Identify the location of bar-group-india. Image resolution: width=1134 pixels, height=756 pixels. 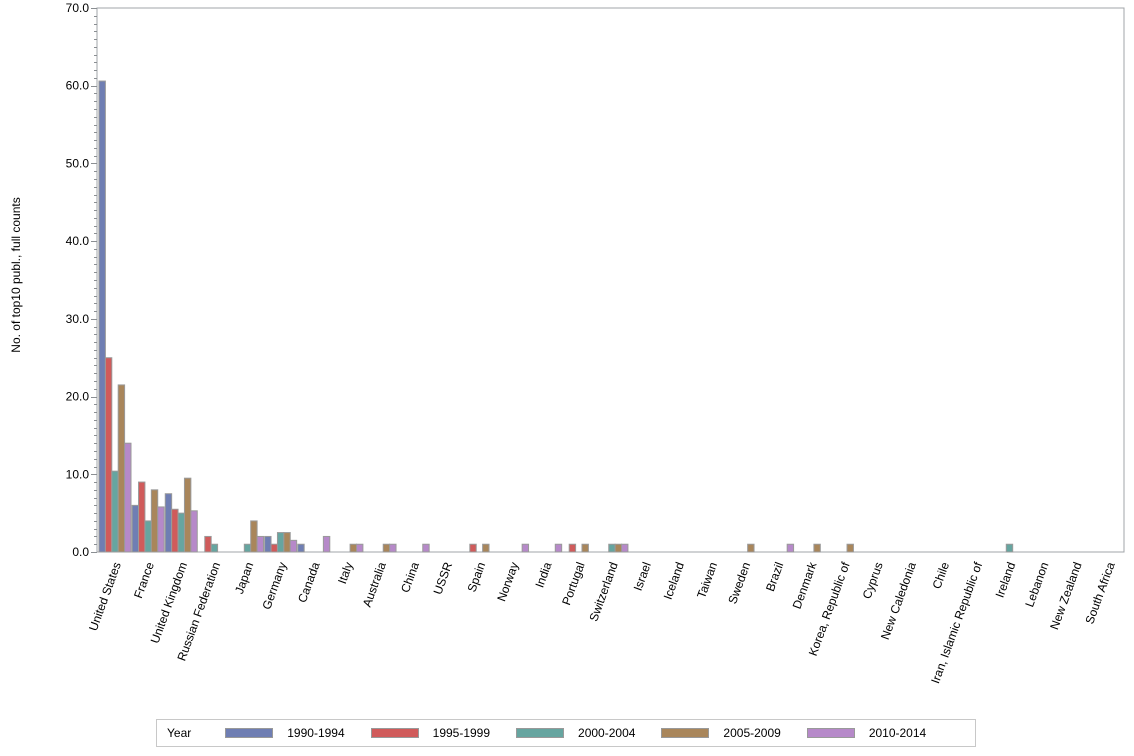
(558, 548).